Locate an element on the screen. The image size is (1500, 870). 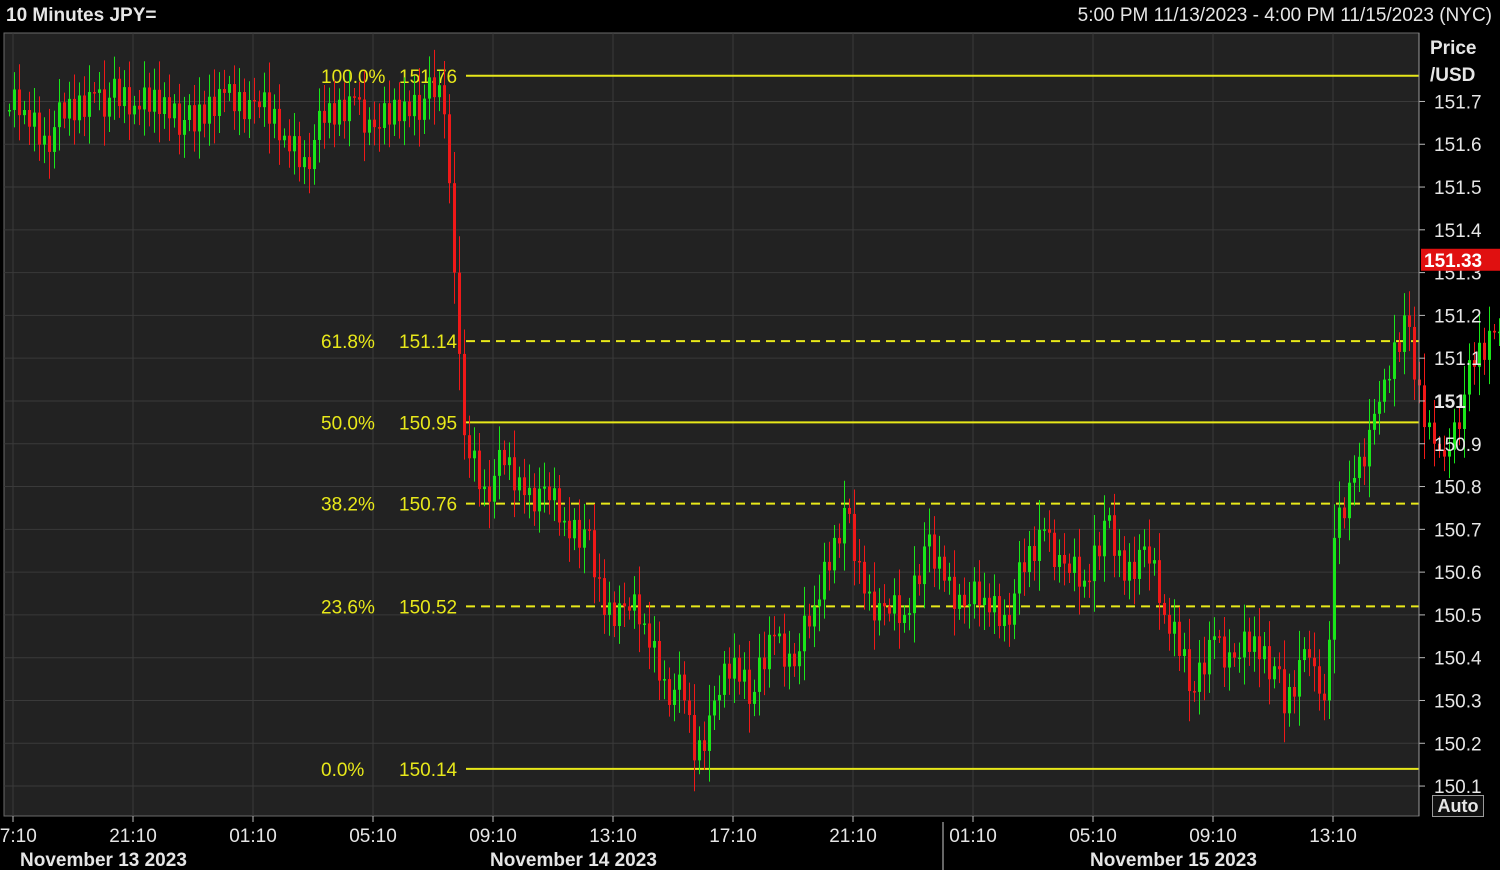
y-tick-label: 151.2 is located at coordinates (1458, 316).